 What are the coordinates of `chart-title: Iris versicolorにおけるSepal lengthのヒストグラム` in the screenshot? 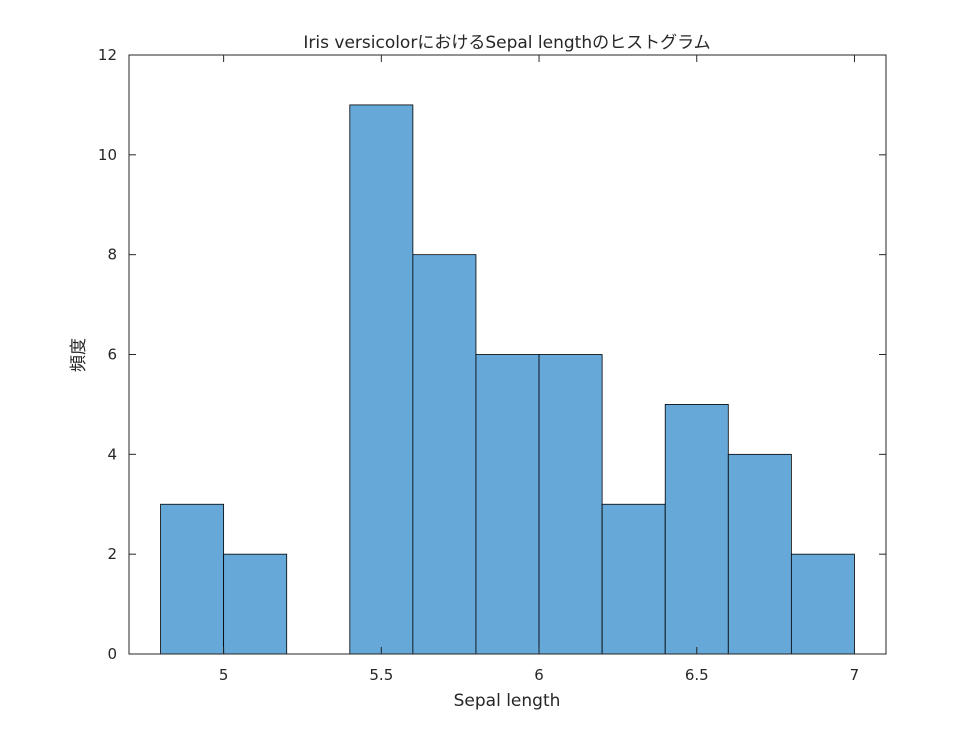 It's located at (506, 43).